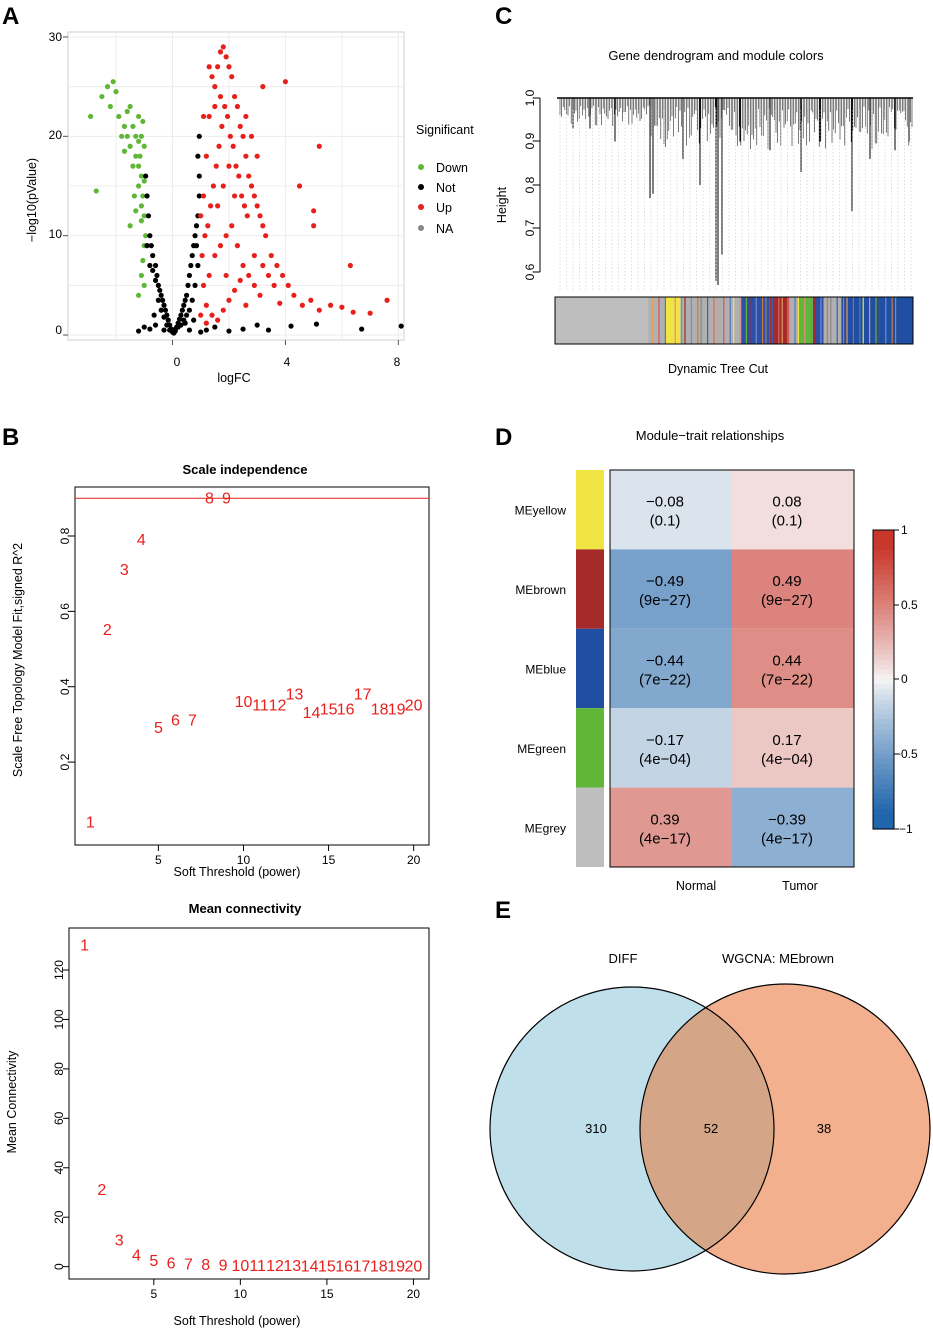 The image size is (933, 1328). I want to click on x-tick-label: 5, so click(153, 1294).